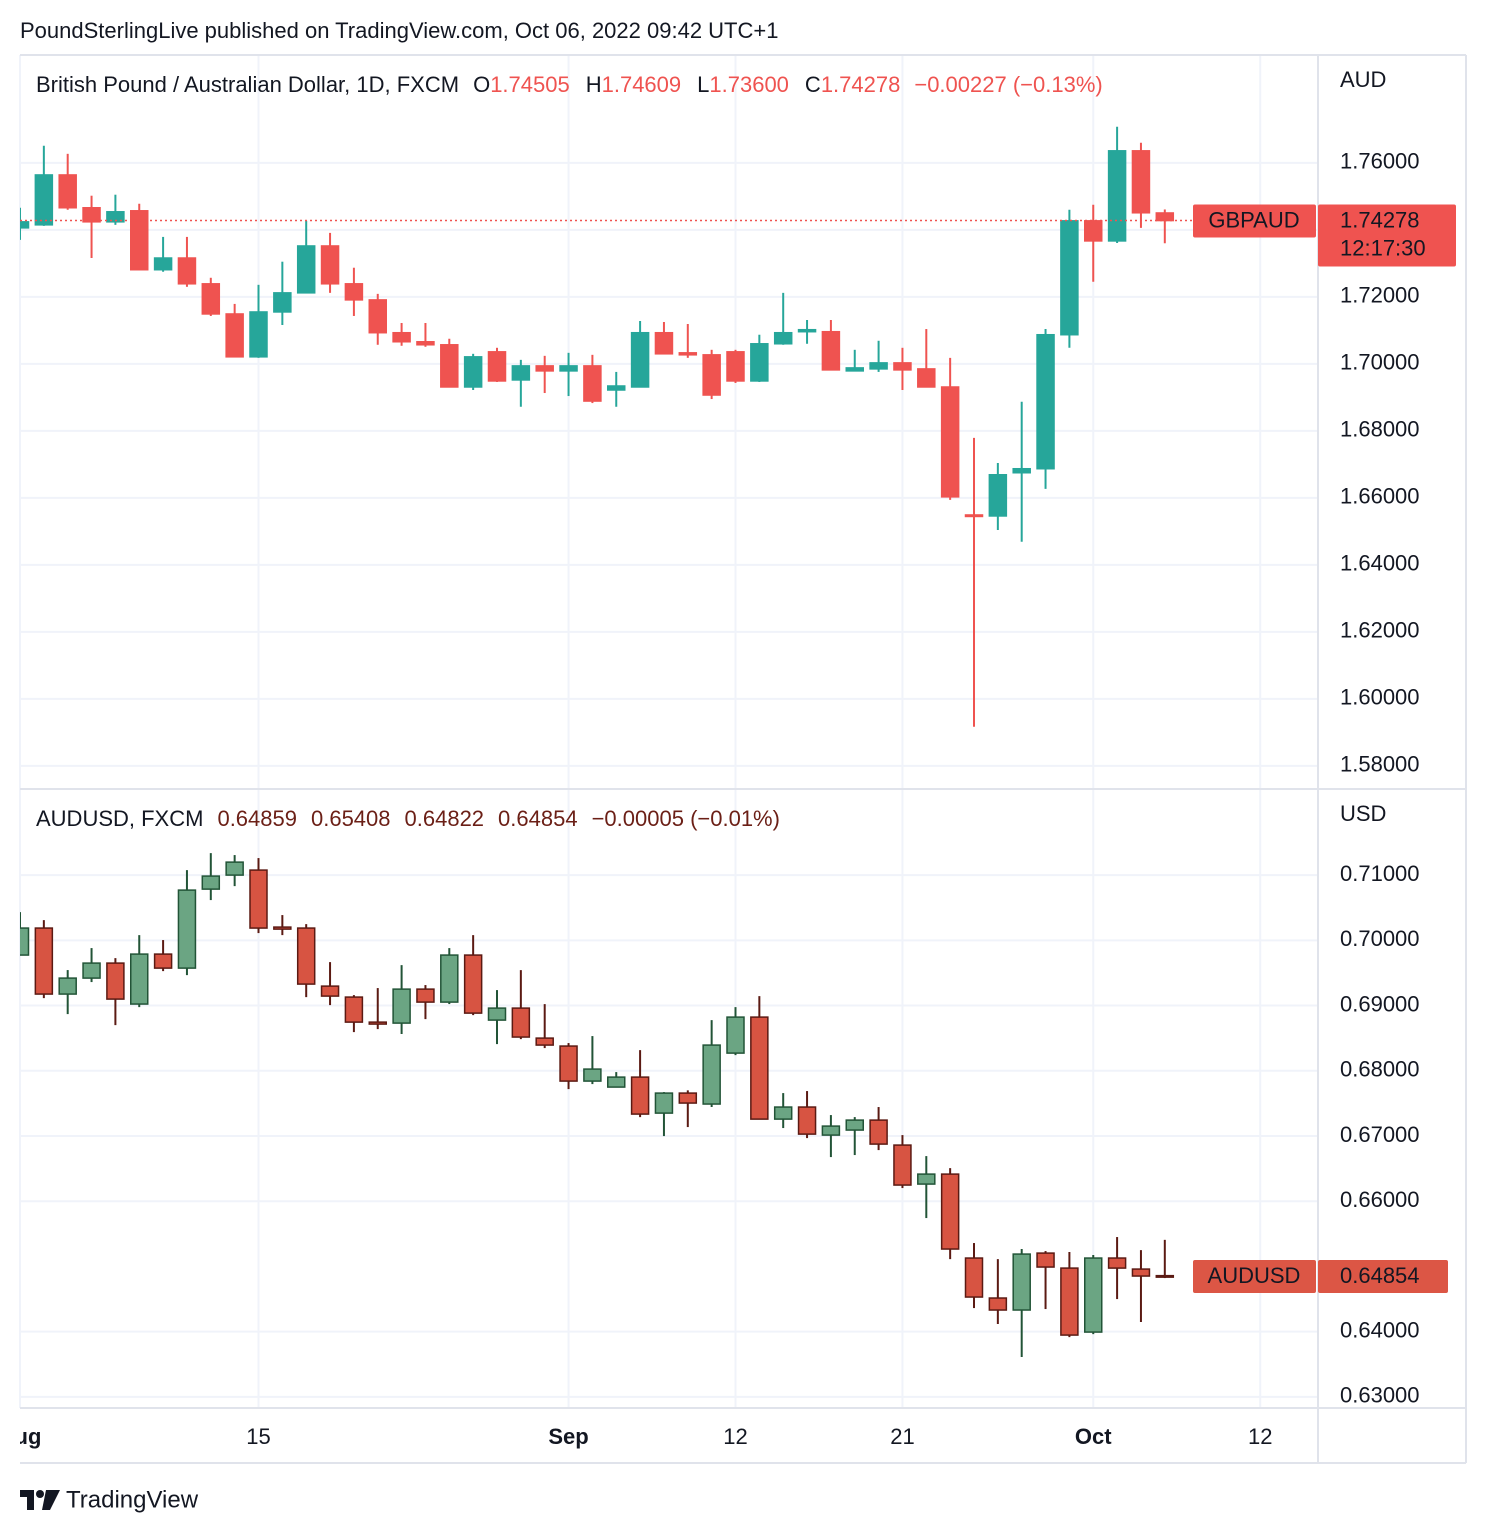 The height and width of the screenshot is (1534, 1486). What do you see at coordinates (351, 818) in the screenshot?
I see `legend-value: 0.65408` at bounding box center [351, 818].